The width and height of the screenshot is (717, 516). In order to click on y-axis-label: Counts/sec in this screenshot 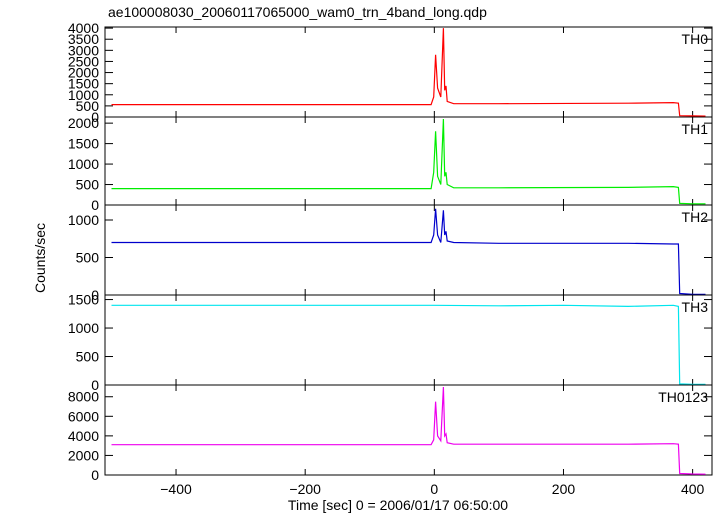, I will do `click(40, 258)`.